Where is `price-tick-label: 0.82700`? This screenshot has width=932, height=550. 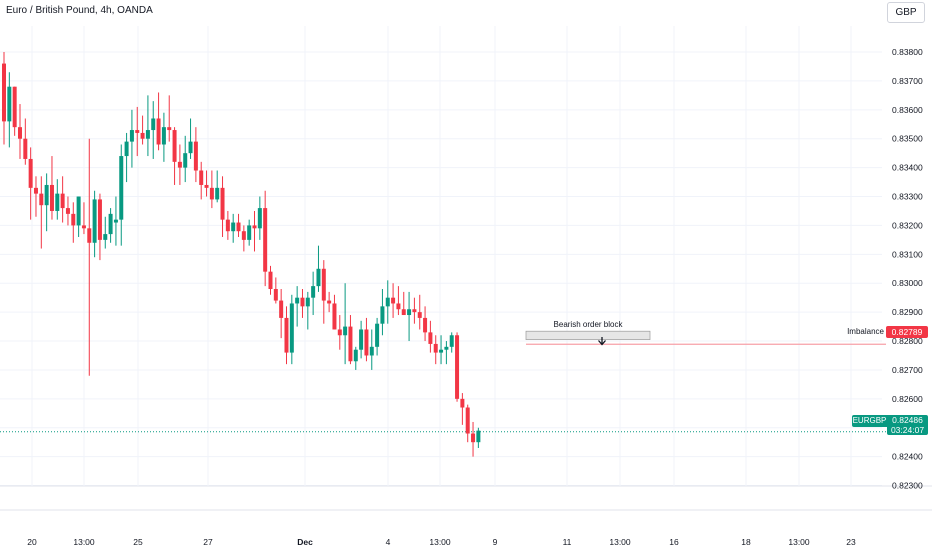 price-tick-label: 0.82700 is located at coordinates (907, 370).